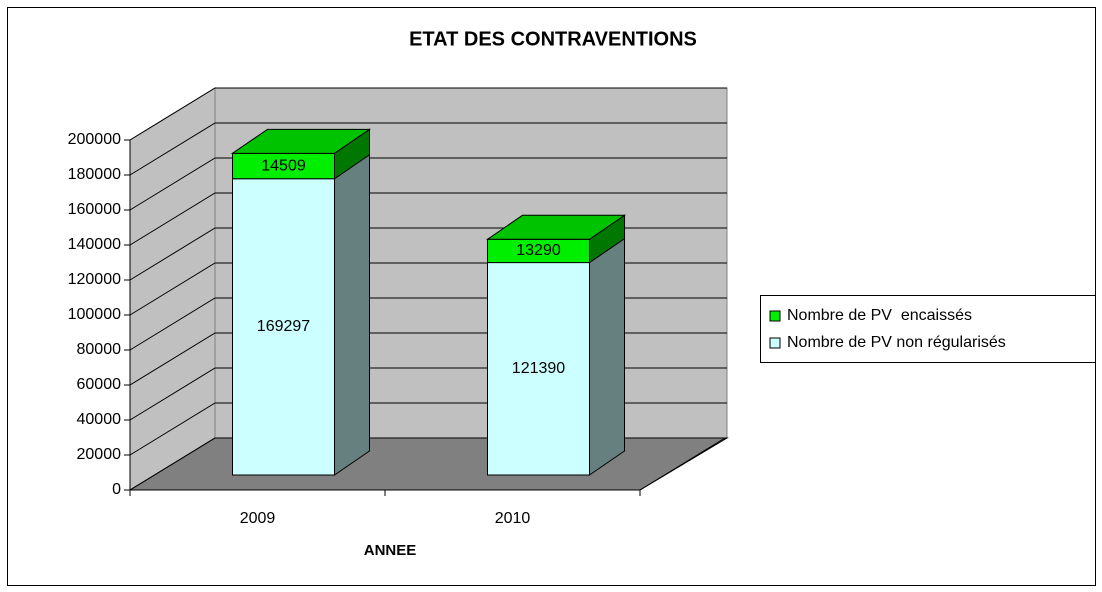  I want to click on legend-label: Nombre de PV encaissés, so click(879, 315).